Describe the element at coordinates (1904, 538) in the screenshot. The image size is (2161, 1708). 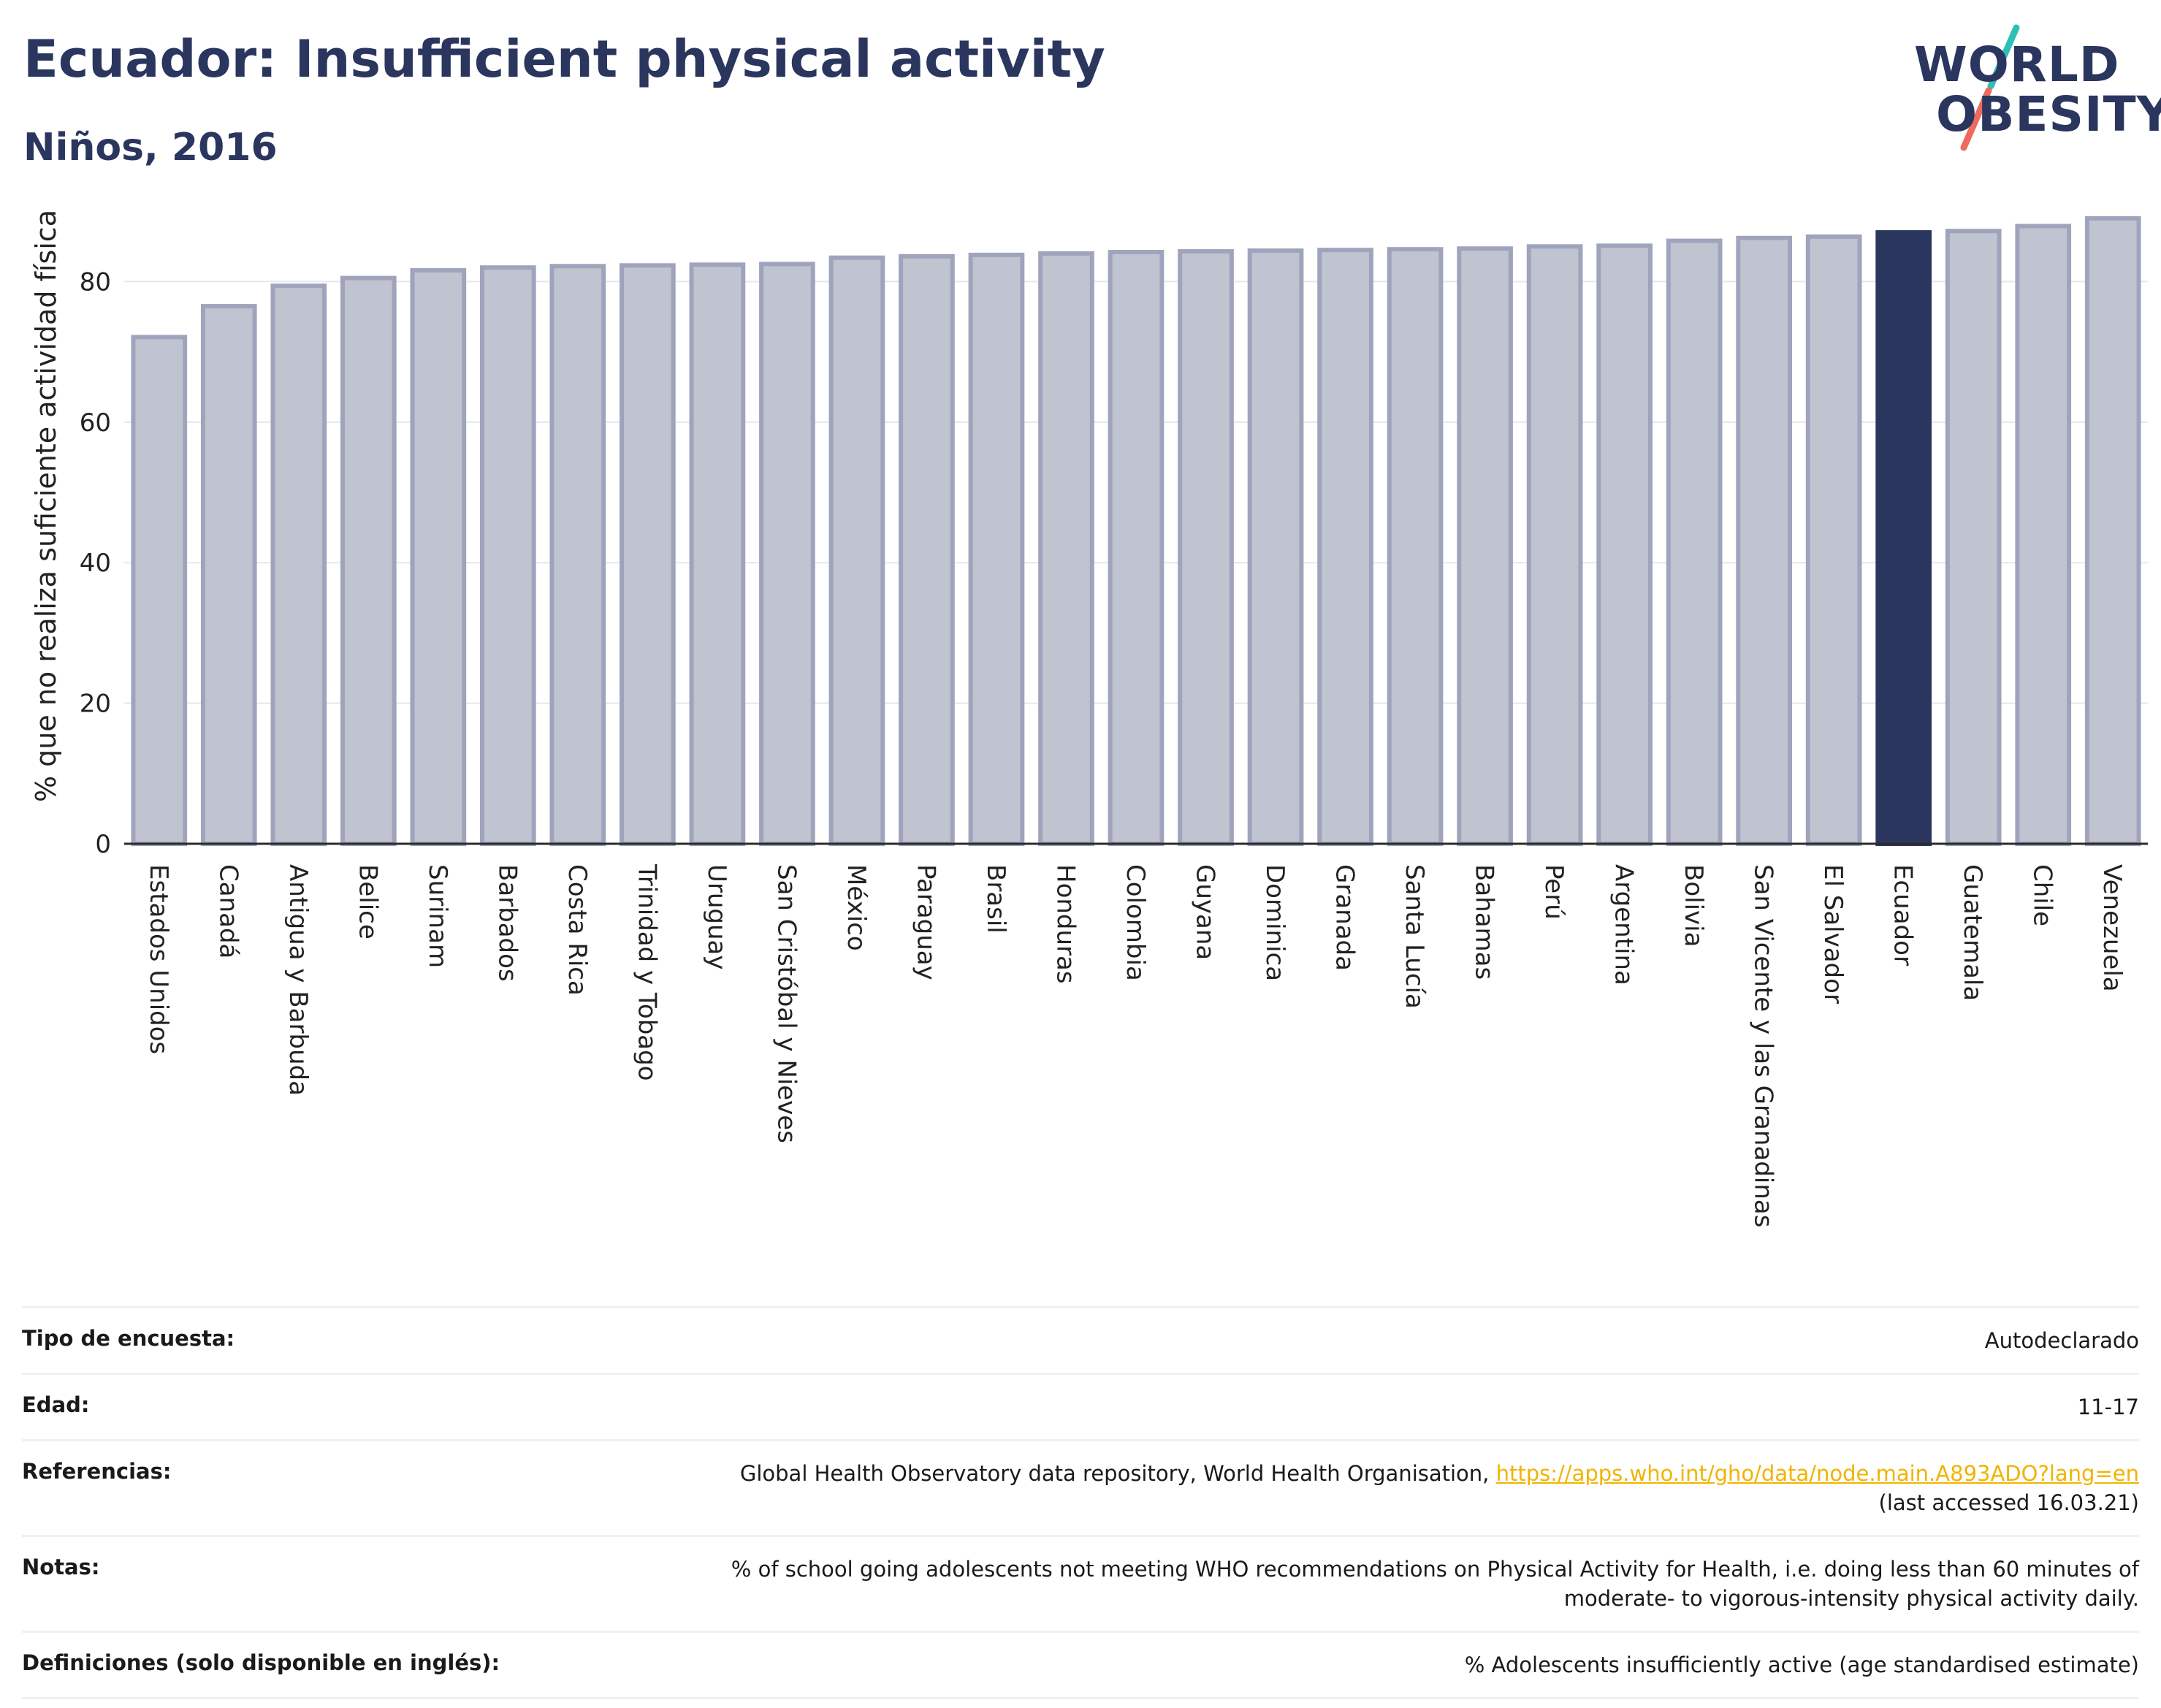
I see `bar-ecuador` at that location.